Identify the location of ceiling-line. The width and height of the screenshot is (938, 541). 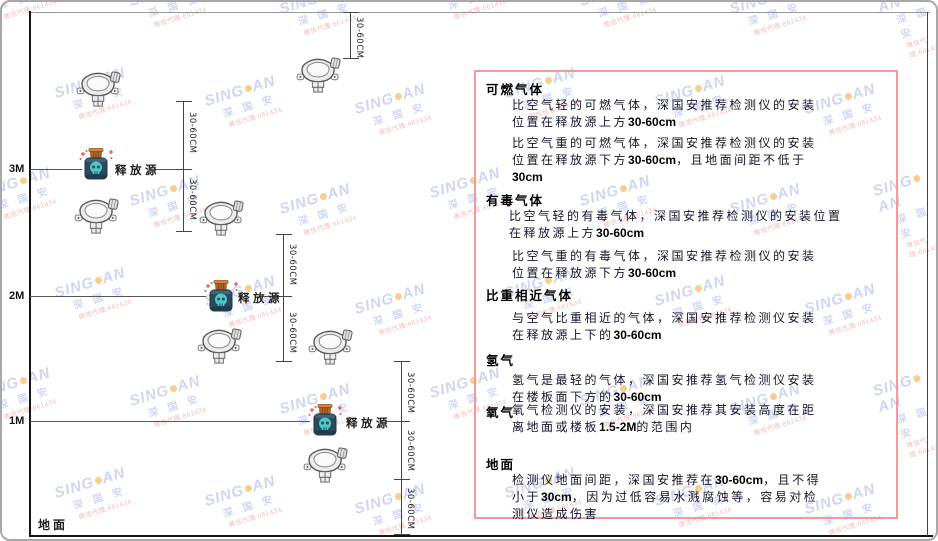
(480, 12).